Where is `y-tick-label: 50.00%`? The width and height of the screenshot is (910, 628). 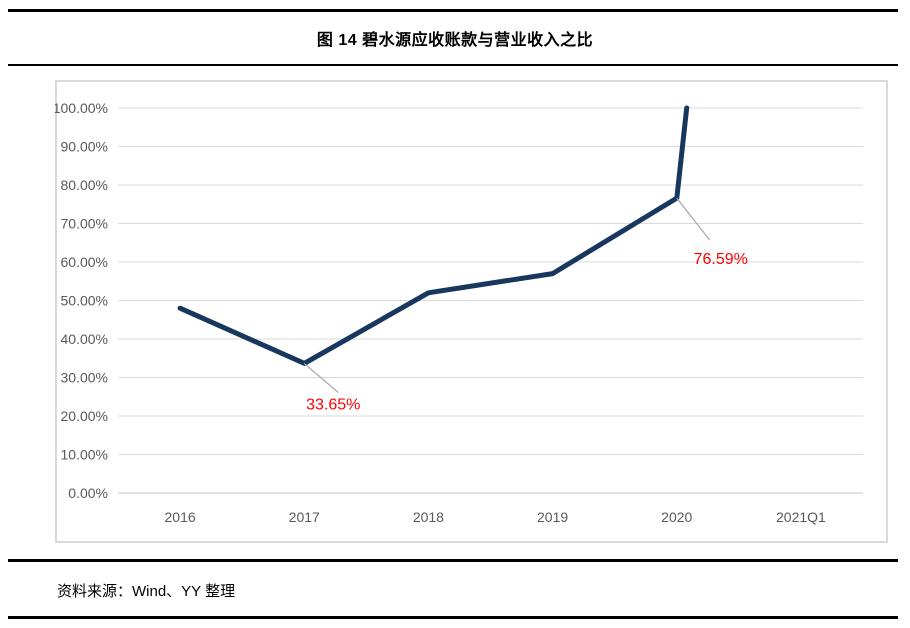 y-tick-label: 50.00% is located at coordinates (84, 301).